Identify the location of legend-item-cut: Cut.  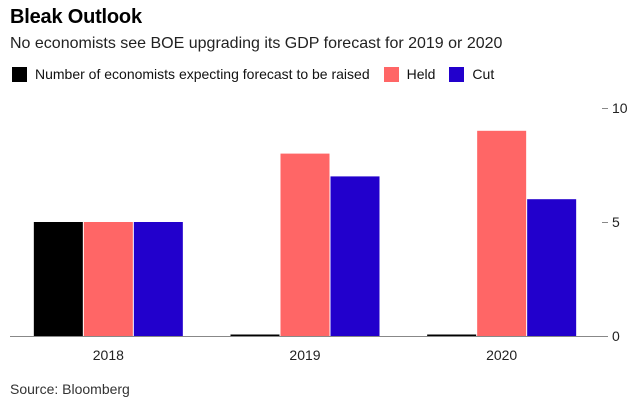
(471, 74).